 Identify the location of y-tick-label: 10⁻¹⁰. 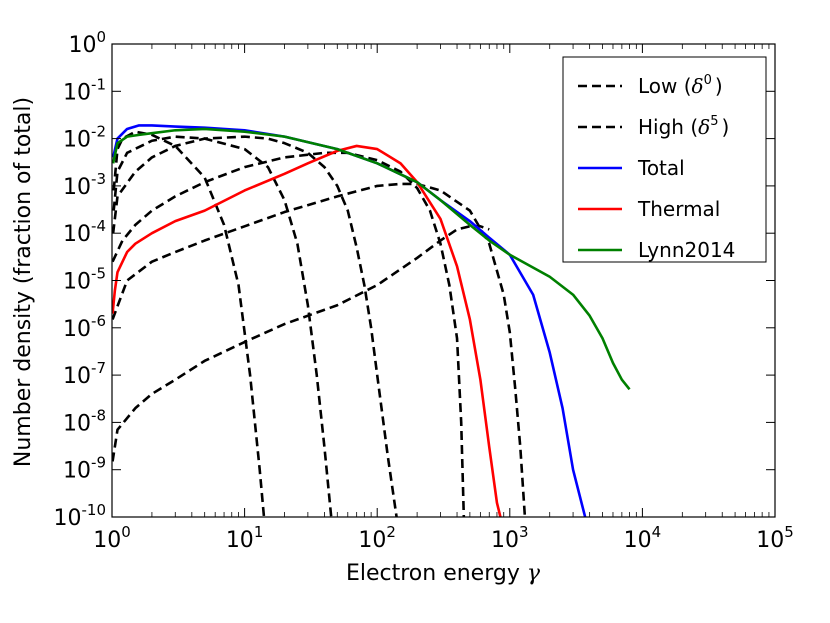
(80, 516).